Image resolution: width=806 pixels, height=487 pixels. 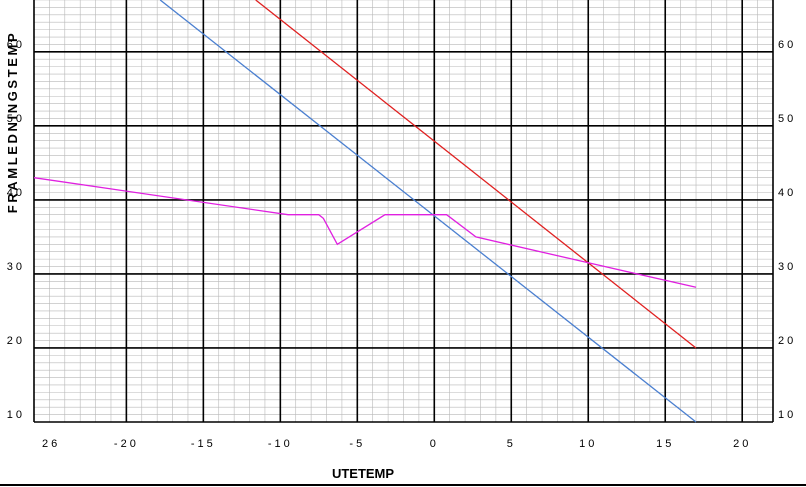 I want to click on x-tick-label: 0, so click(x=434, y=444).